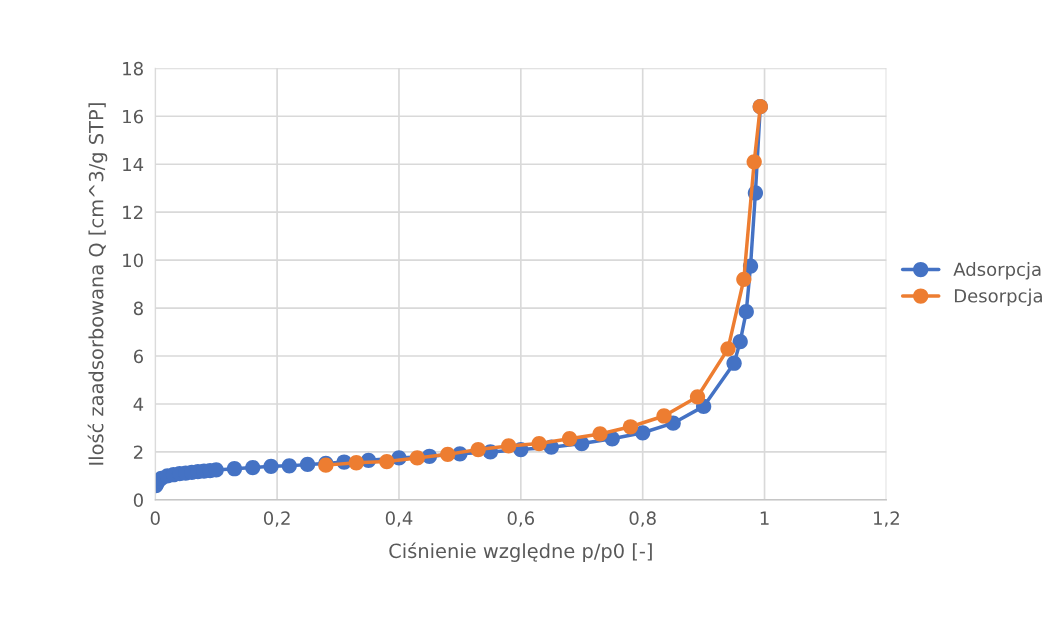 This screenshot has width=1049, height=621. I want to click on y-tick-label: 0, so click(138, 500).